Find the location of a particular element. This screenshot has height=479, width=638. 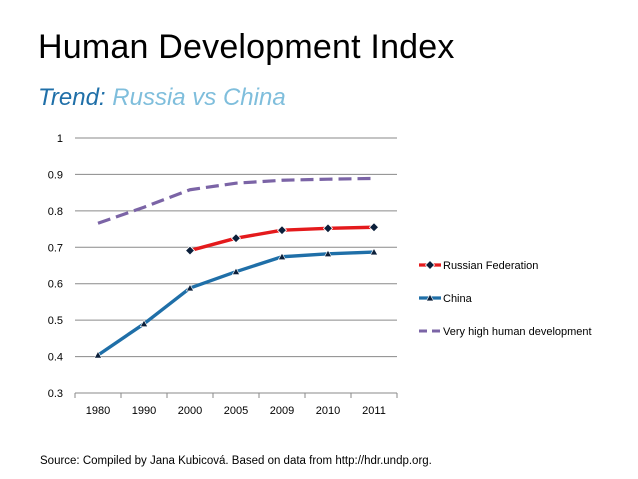

y-tick-label: 0.5 is located at coordinates (55, 321).